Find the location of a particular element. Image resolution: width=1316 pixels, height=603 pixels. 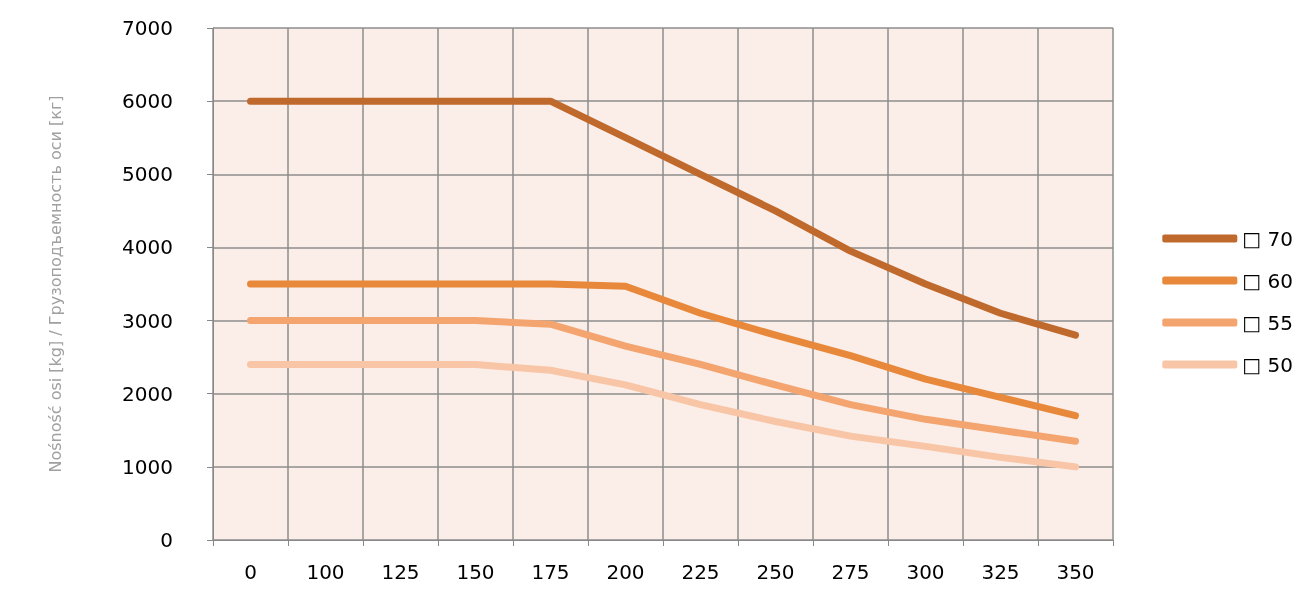

legend-label: □ 55 is located at coordinates (1267, 322).